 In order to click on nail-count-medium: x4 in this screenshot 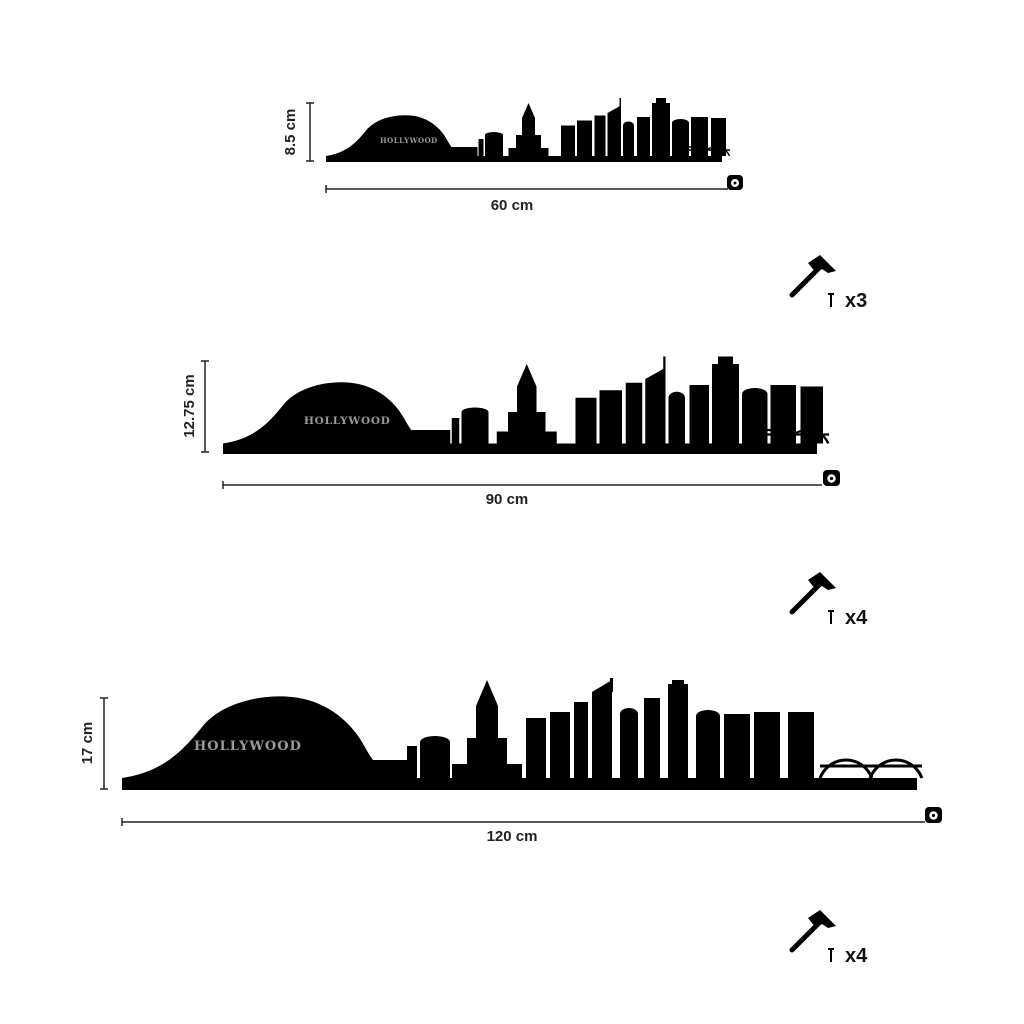, I will do `click(856, 618)`.